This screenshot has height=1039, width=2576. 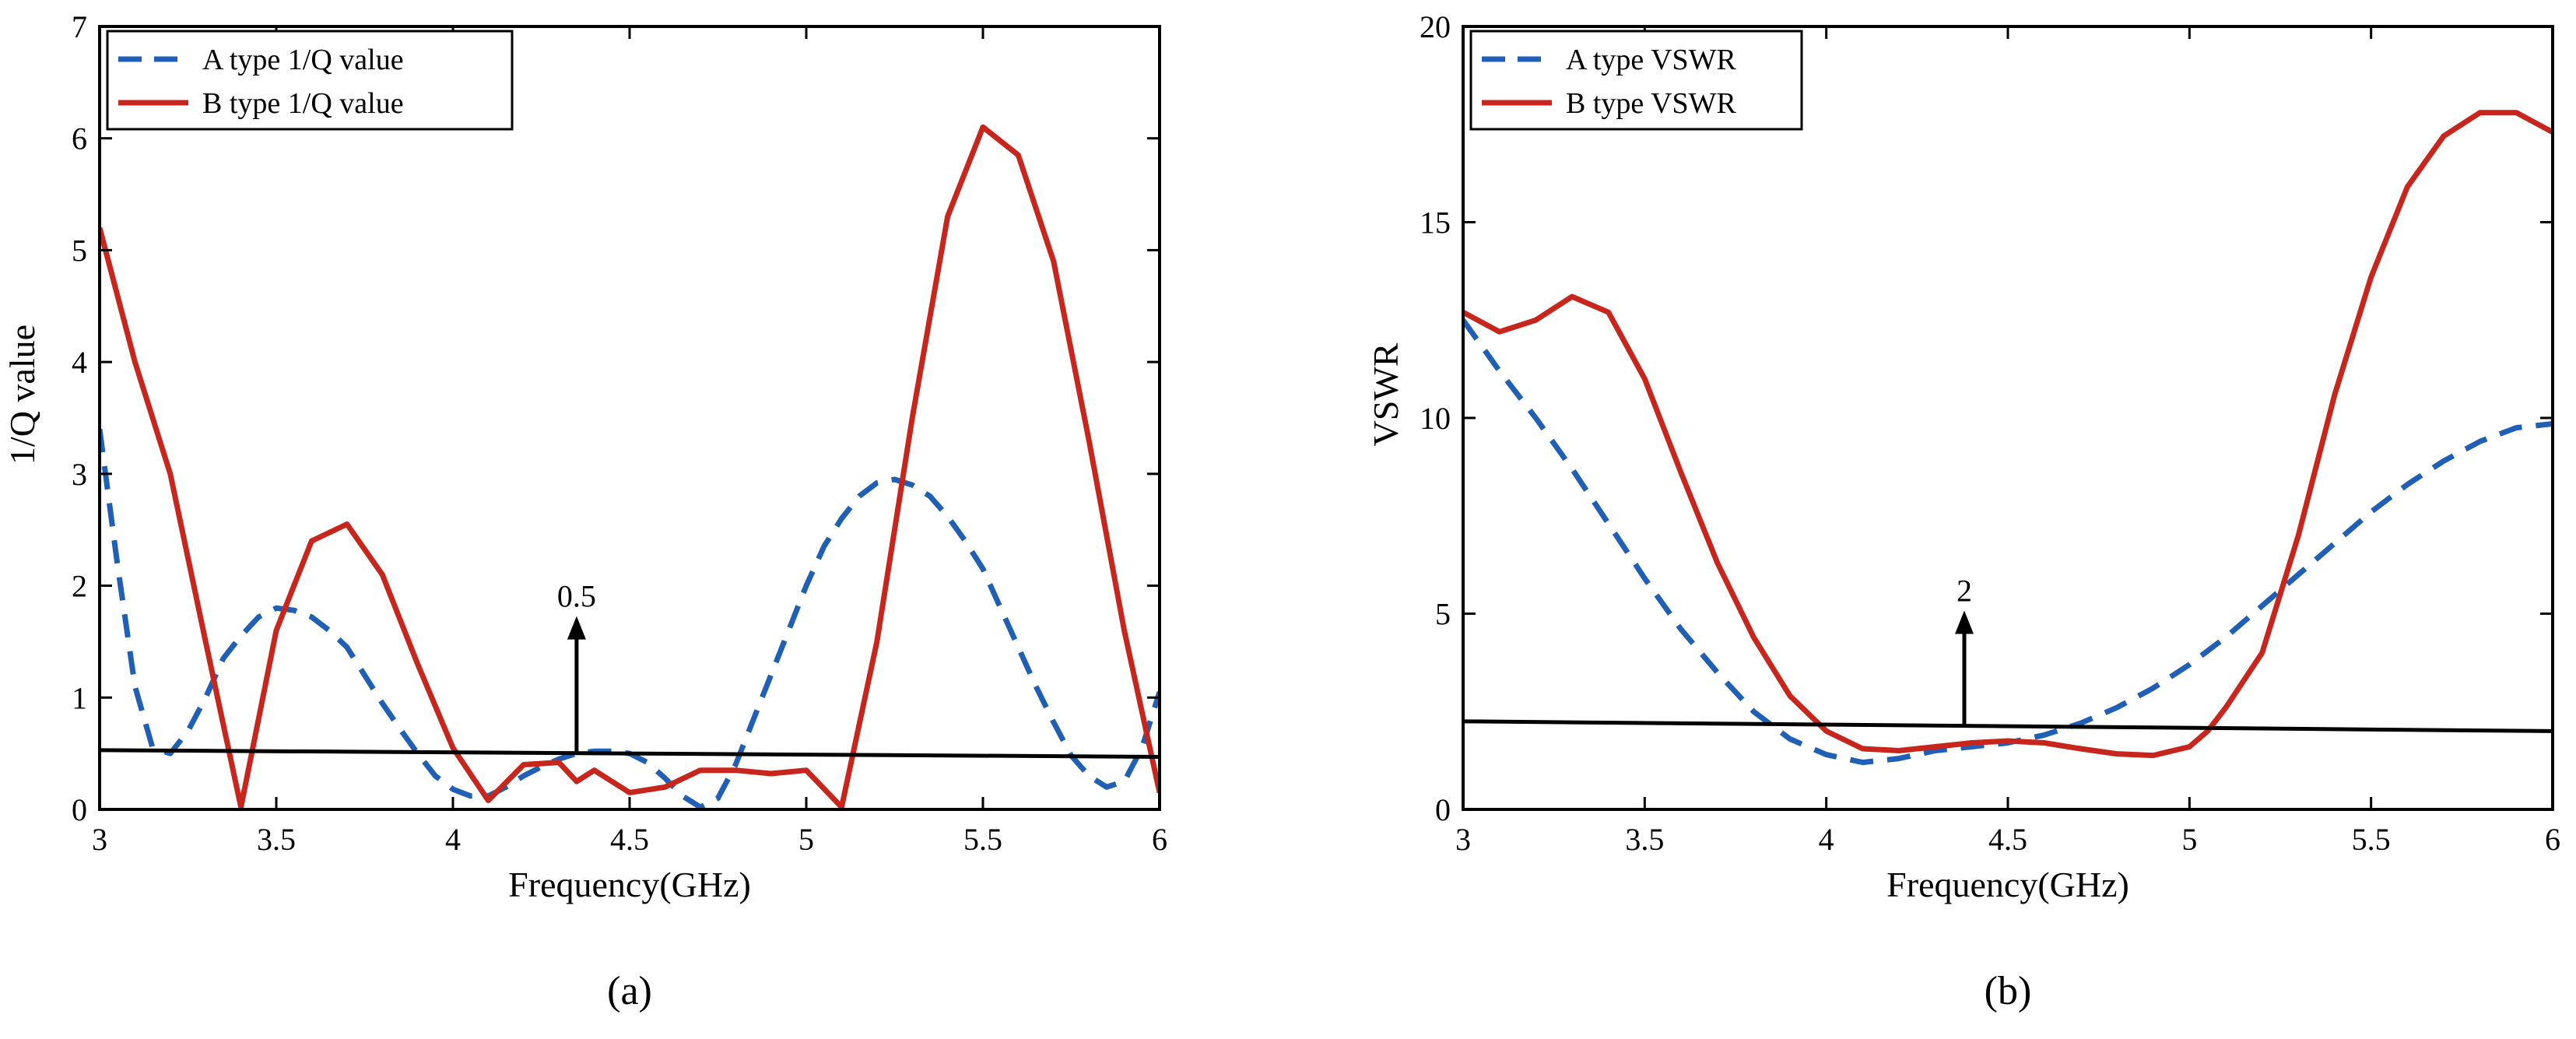 I want to click on legend-label: B type VSWR, so click(x=1652, y=103).